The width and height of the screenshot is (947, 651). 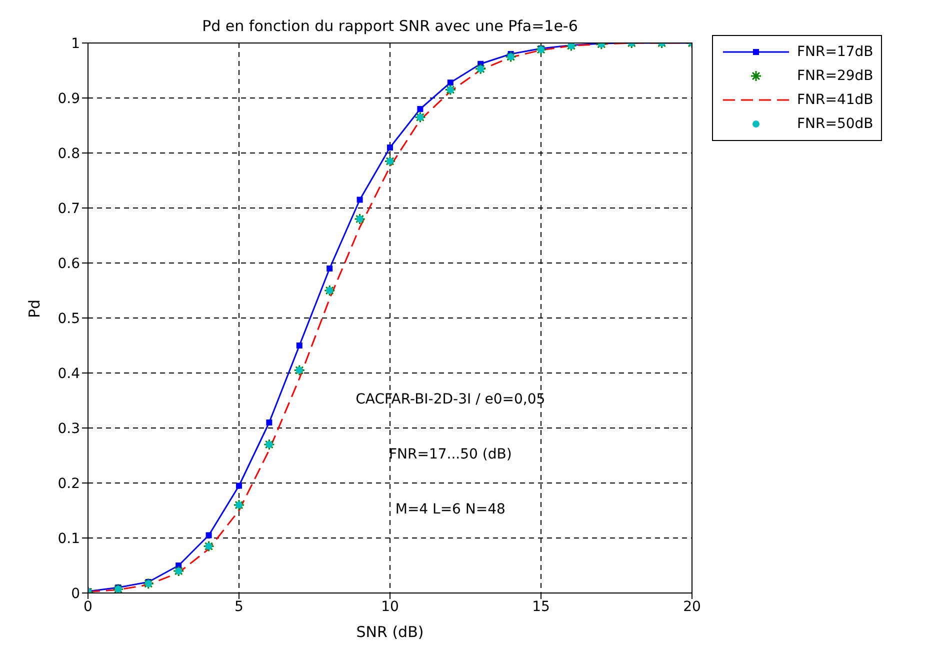 I want to click on x-tick-label: 15, so click(x=541, y=606).